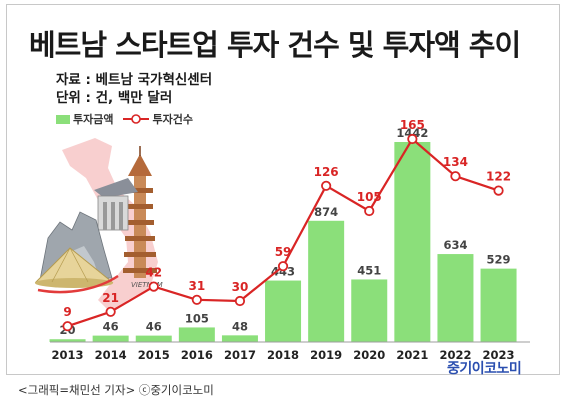  What do you see at coordinates (116, 204) in the screenshot?
I see `temple-icon` at bounding box center [116, 204].